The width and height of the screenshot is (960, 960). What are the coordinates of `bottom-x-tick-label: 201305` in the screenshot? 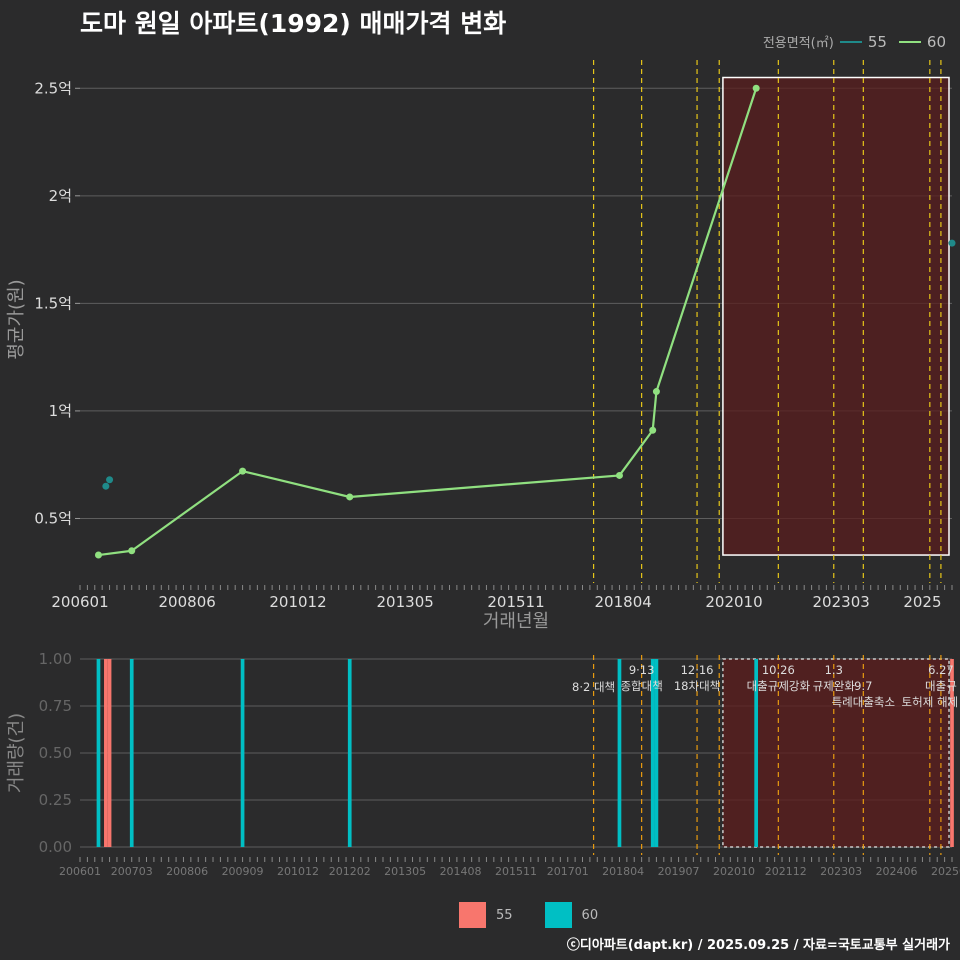 It's located at (405, 871).